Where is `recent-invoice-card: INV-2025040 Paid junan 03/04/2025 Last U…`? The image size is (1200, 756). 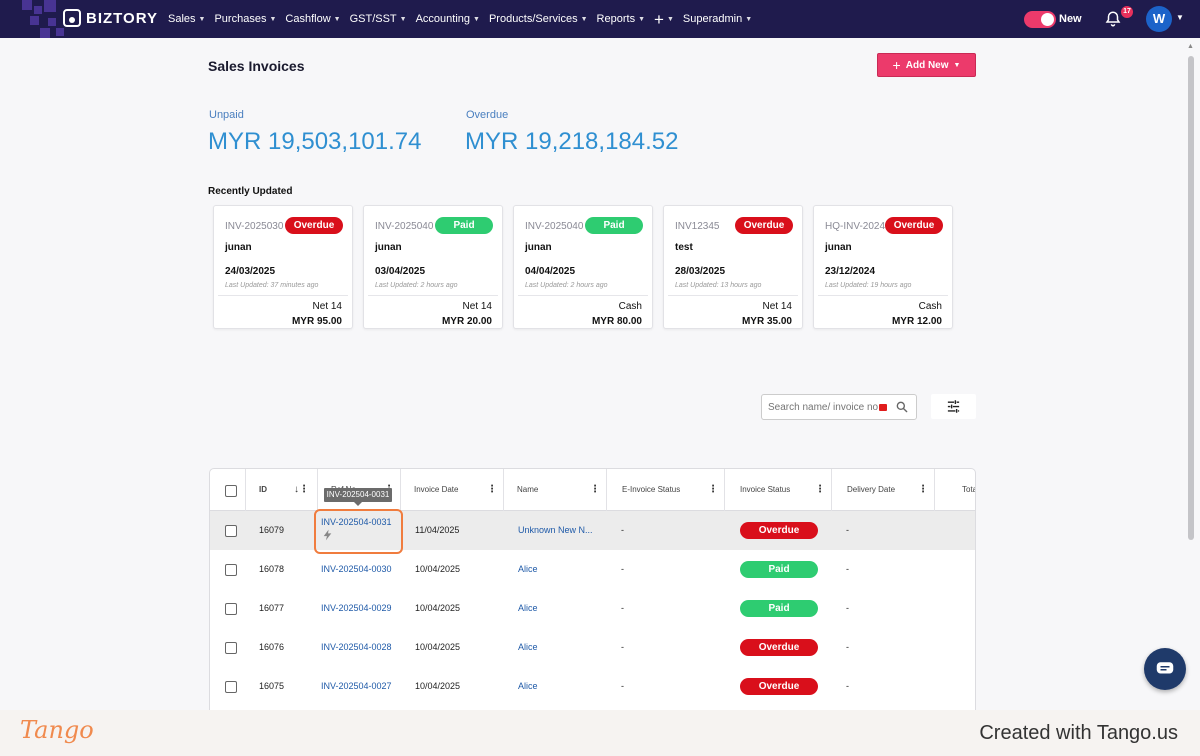
recent-invoice-card: INV-2025040 Paid junan 03/04/2025 Last U… is located at coordinates (433, 267).